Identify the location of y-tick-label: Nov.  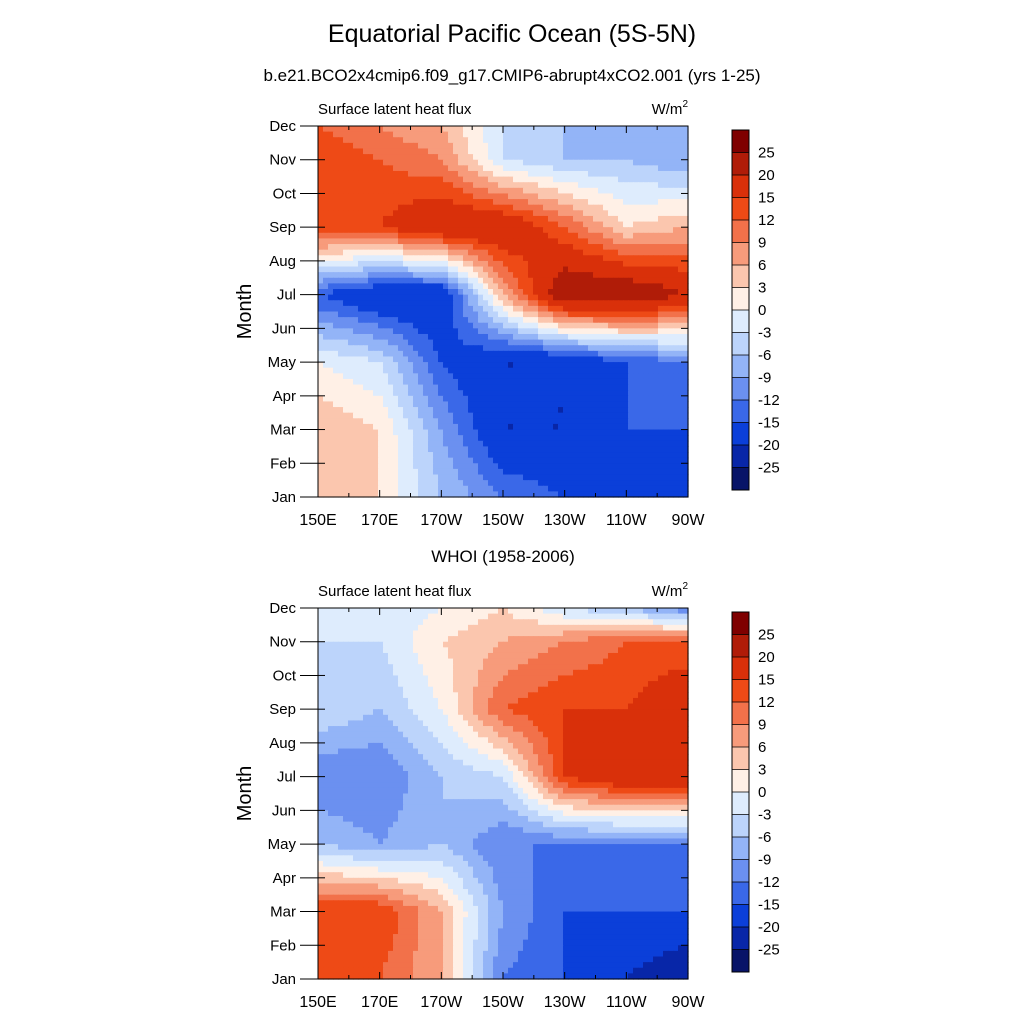
(282, 160).